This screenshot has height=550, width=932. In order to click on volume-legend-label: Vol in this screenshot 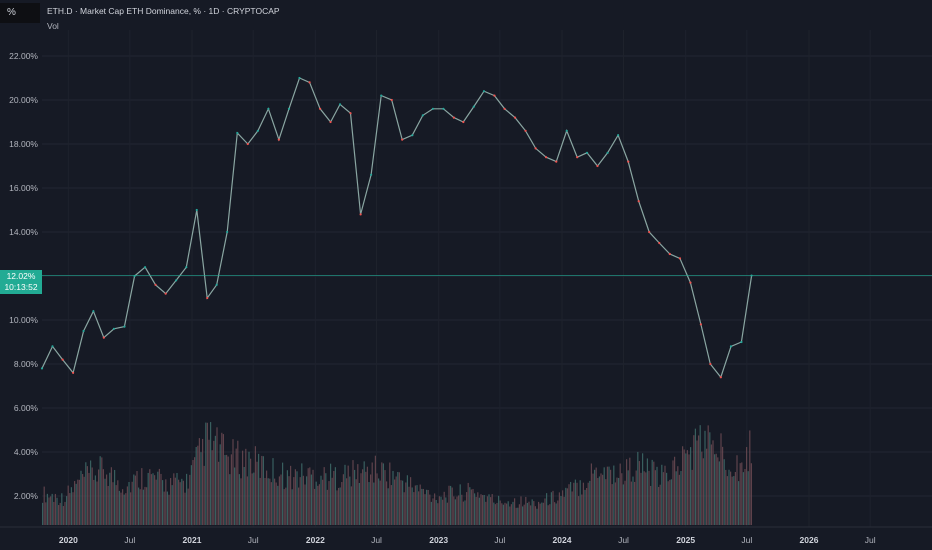, I will do `click(53, 26)`.